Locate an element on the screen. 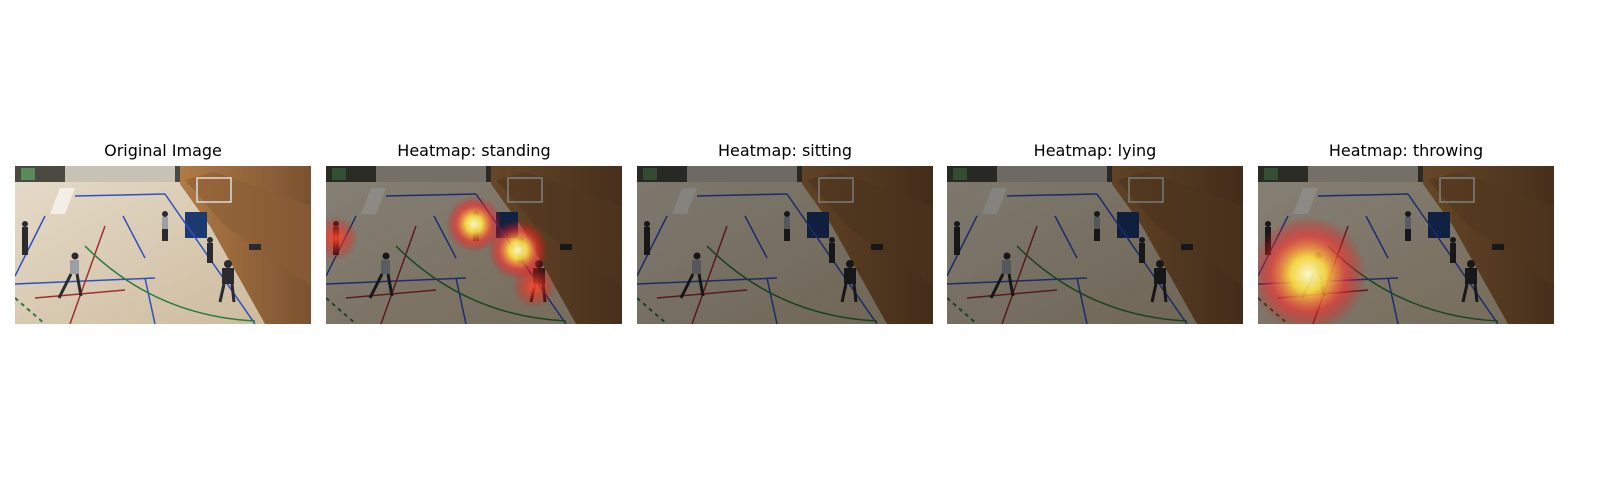 Image resolution: width=1600 pixels, height=500 pixels. photo is located at coordinates (163, 245).